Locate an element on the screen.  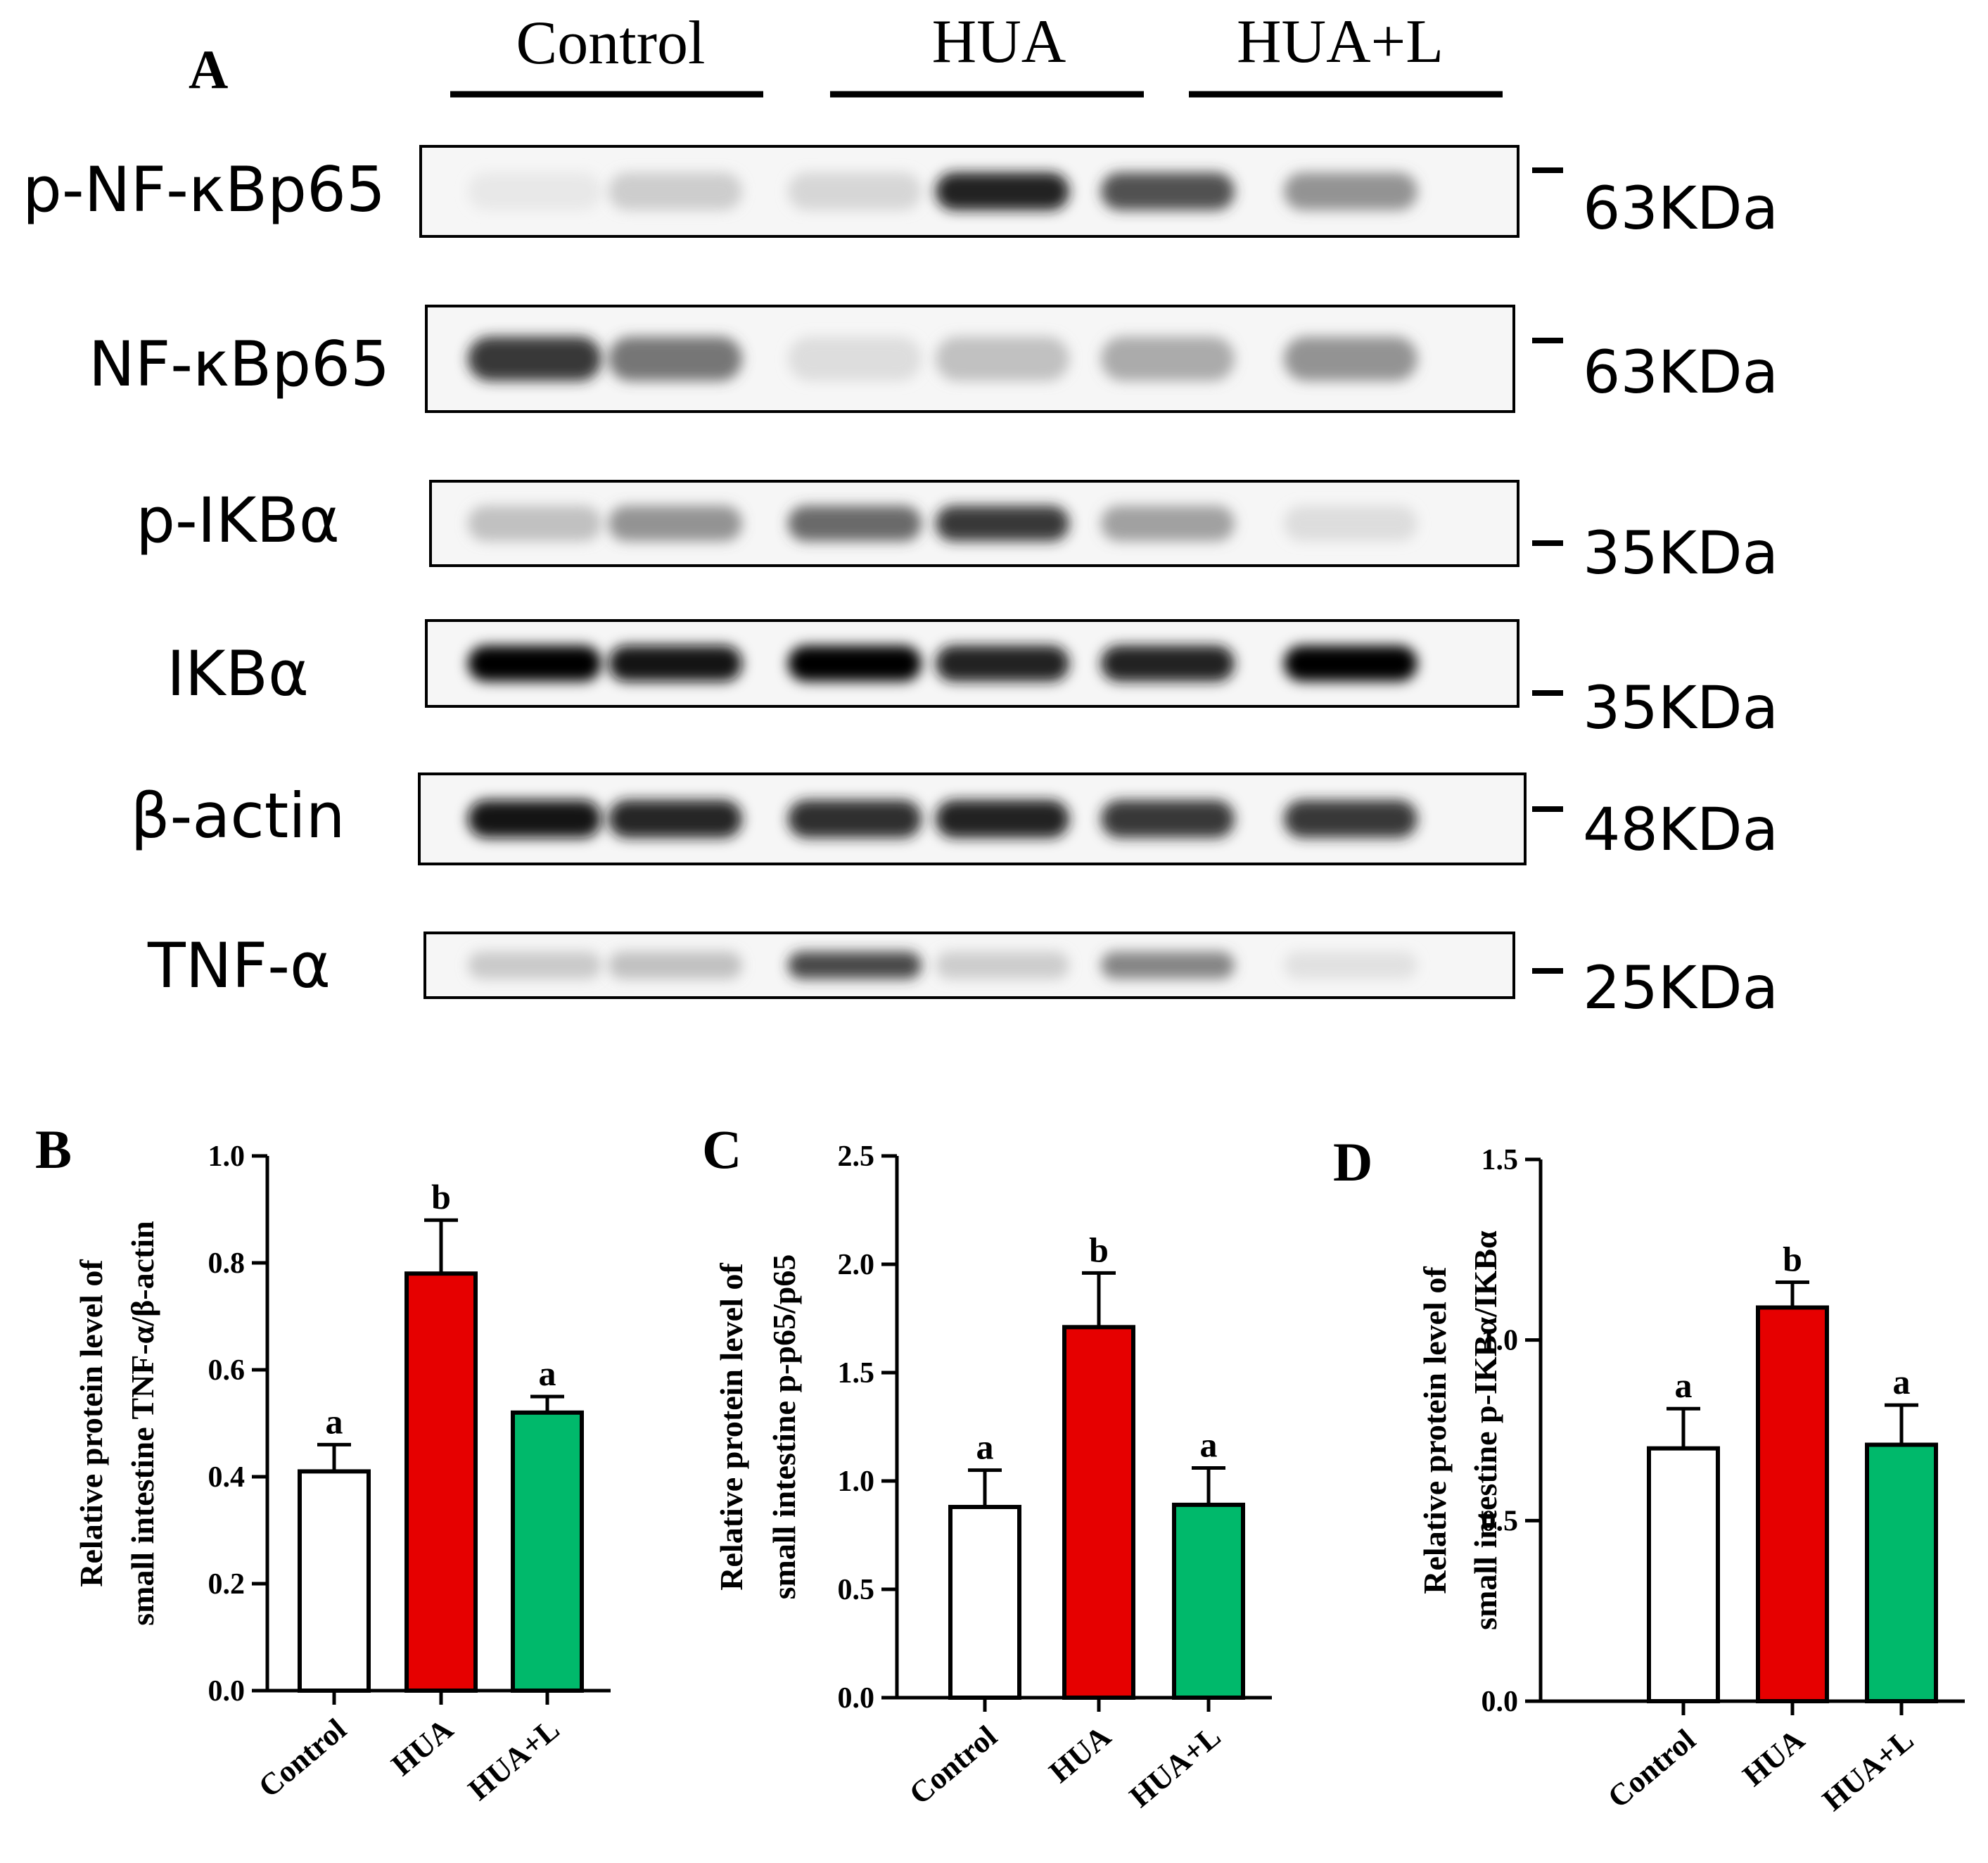
y-tick-label: 2.0 is located at coordinates (857, 1265).